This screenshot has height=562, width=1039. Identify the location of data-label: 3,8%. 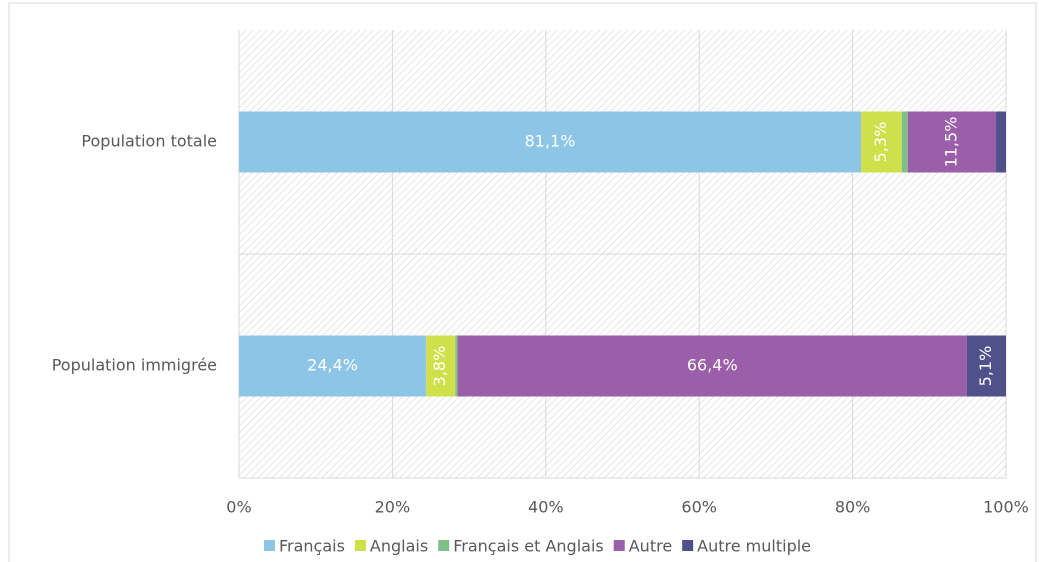
(439, 366).